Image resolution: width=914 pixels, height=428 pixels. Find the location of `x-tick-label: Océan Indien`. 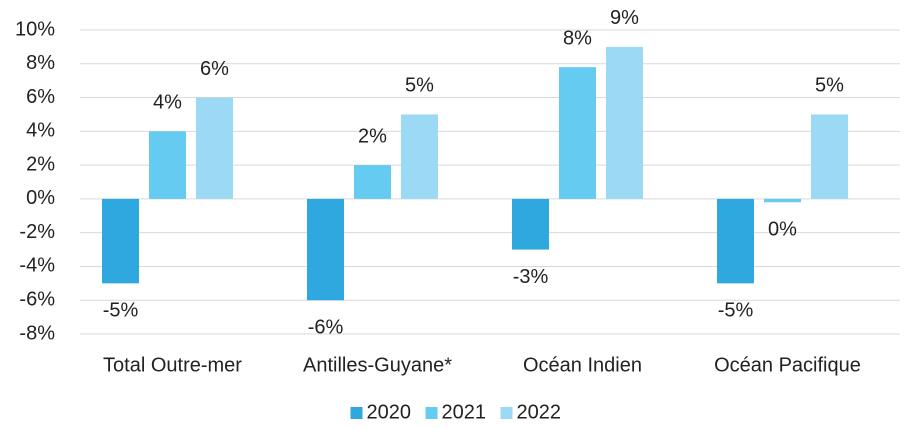

x-tick-label: Océan Indien is located at coordinates (582, 365).